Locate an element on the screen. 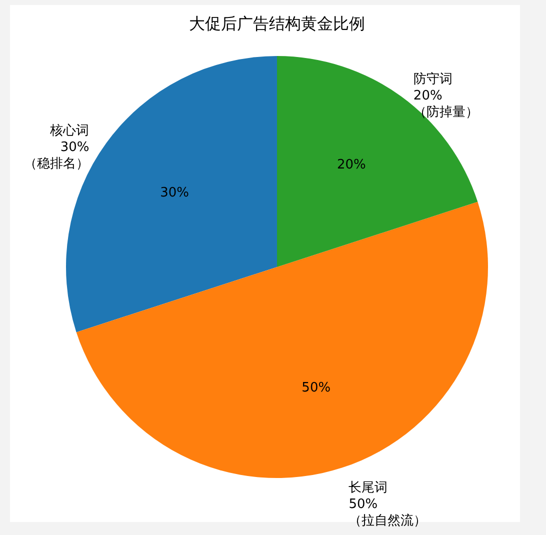 Image resolution: width=546 pixels, height=535 pixels. chart-title: 大促后广告结构黄金比例 is located at coordinates (277, 23).